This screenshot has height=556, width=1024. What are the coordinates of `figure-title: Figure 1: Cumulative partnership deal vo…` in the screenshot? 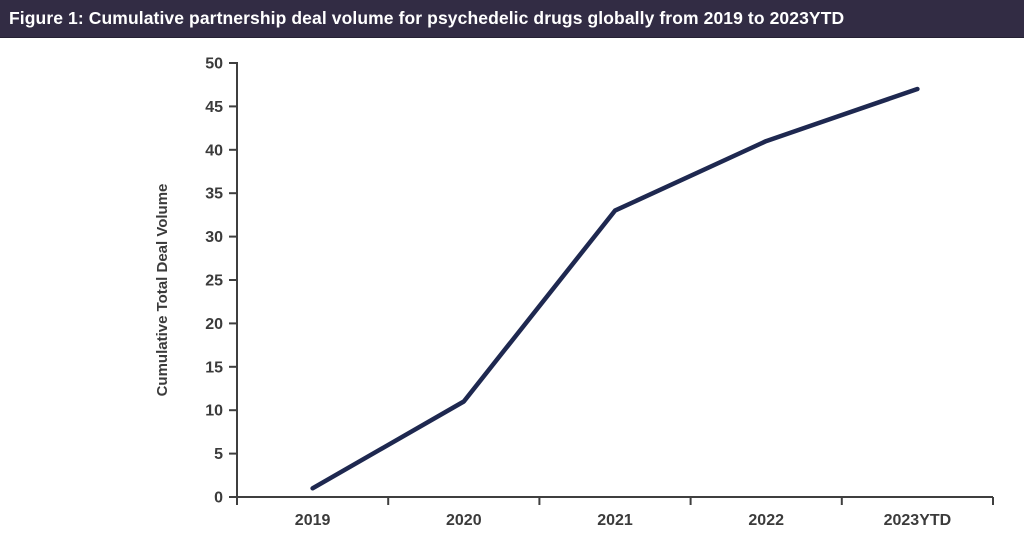 It's located at (427, 18).